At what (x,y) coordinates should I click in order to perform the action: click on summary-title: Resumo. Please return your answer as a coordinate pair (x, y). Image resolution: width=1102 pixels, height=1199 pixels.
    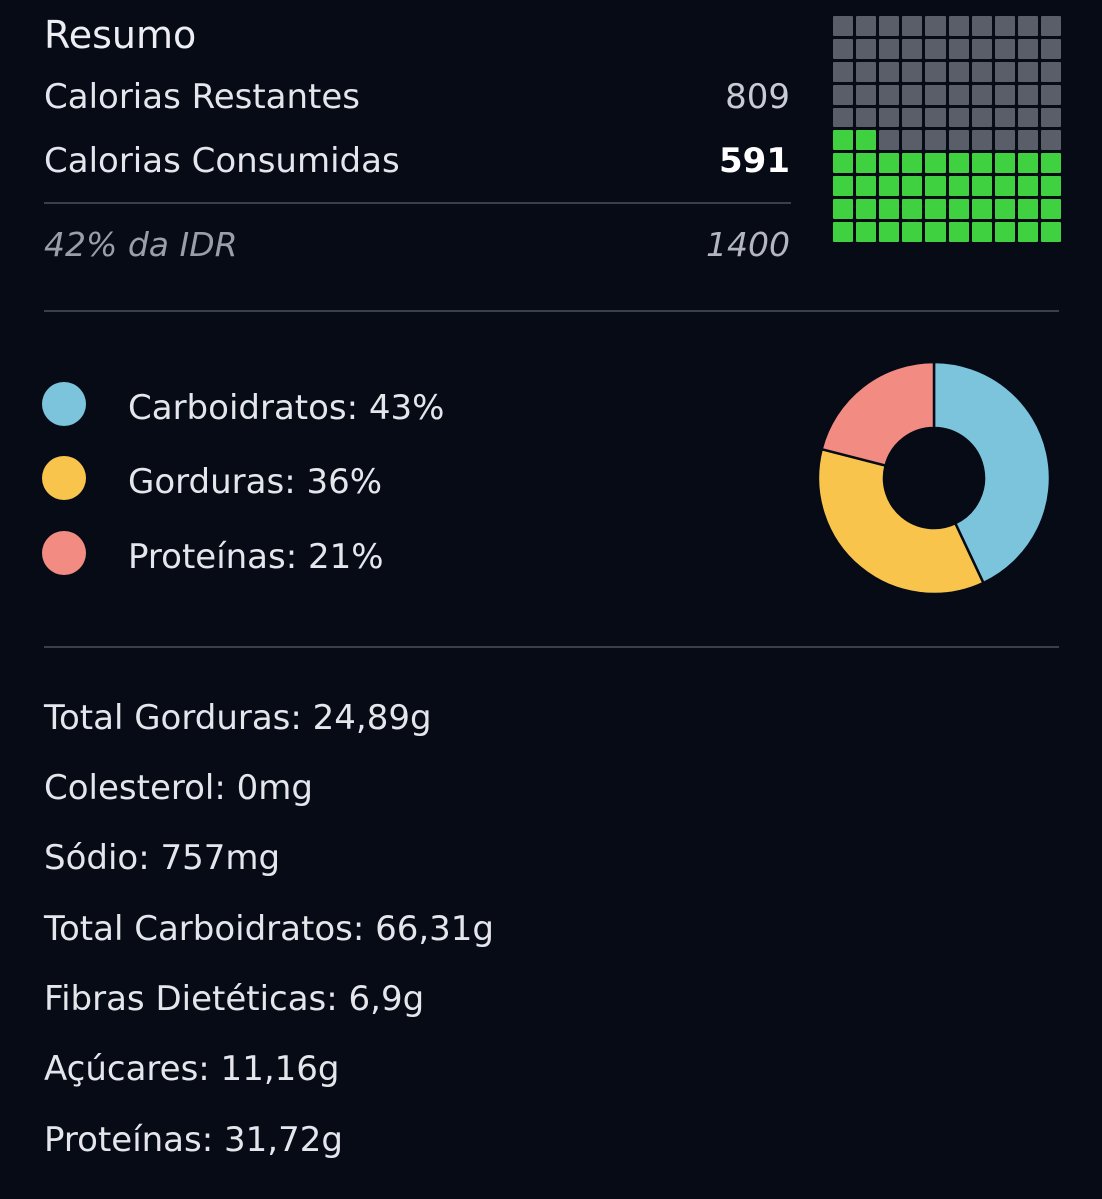
    Looking at the image, I should click on (120, 35).